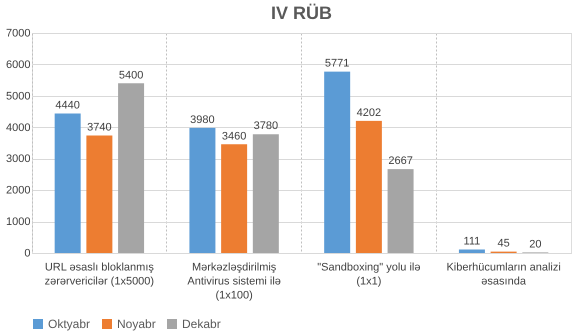  What do you see at coordinates (67, 105) in the screenshot?
I see `data-label: 4440` at bounding box center [67, 105].